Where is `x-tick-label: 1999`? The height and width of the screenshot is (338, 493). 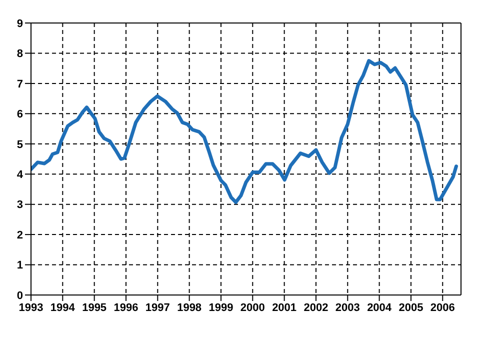 x-tick-label: 1999 is located at coordinates (221, 308).